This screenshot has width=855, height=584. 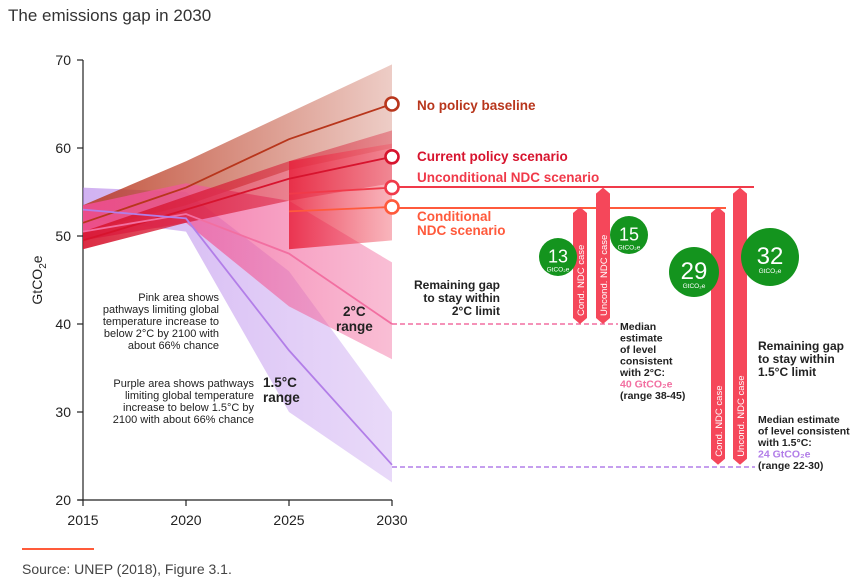 What do you see at coordinates (340, 209) in the screenshot?
I see `line-conditional-ndc-scenario` at bounding box center [340, 209].